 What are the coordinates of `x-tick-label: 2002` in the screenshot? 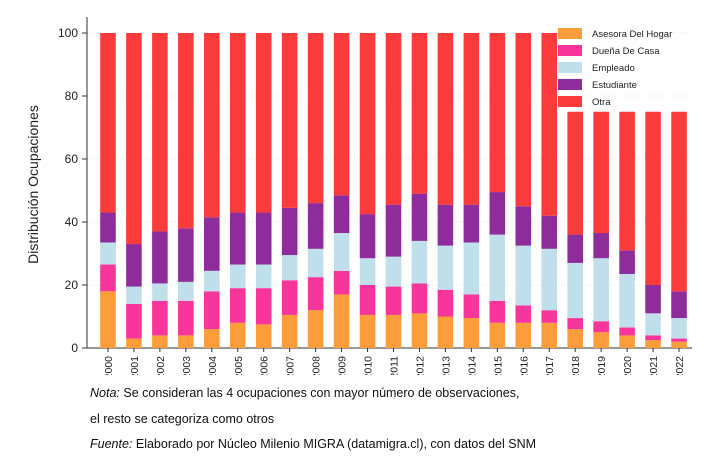 It's located at (161, 365).